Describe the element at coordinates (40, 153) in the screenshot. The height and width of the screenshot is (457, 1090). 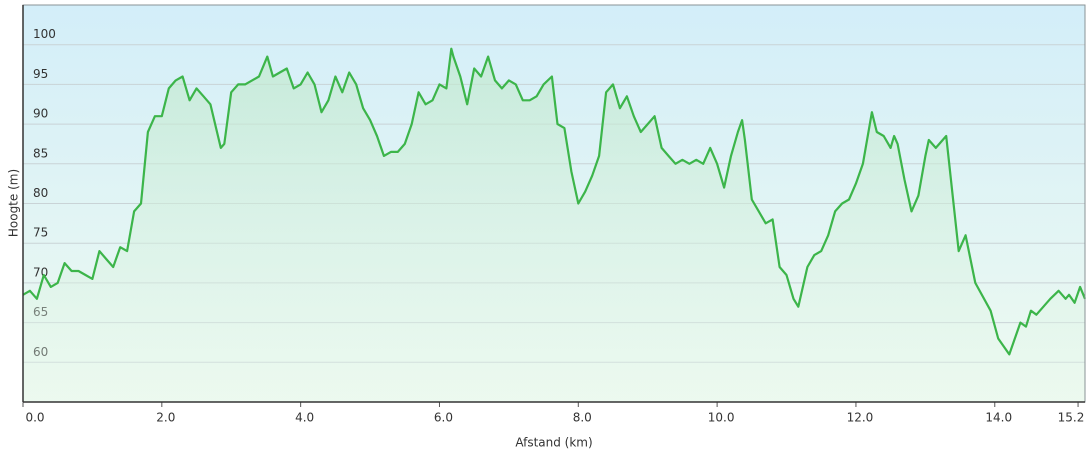
I see `y-tick-label: 85` at that location.